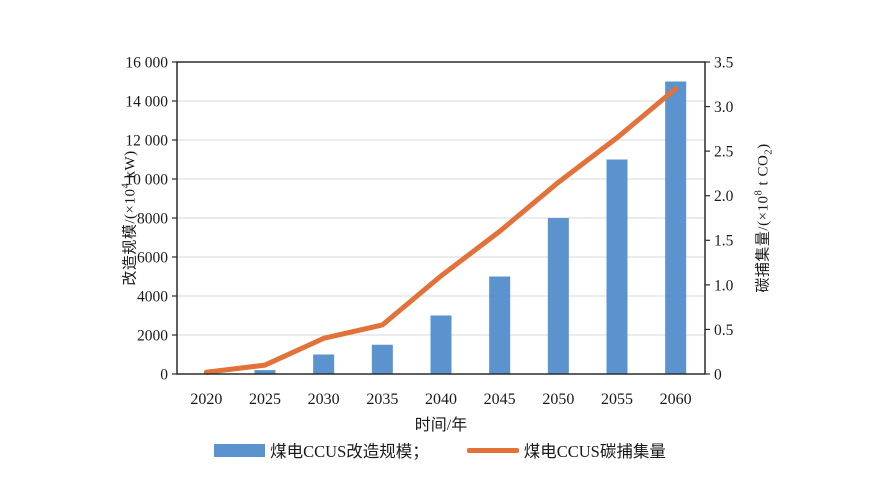 This screenshot has width=879, height=501. I want to click on bar-series-swatch-icon, so click(240, 450).